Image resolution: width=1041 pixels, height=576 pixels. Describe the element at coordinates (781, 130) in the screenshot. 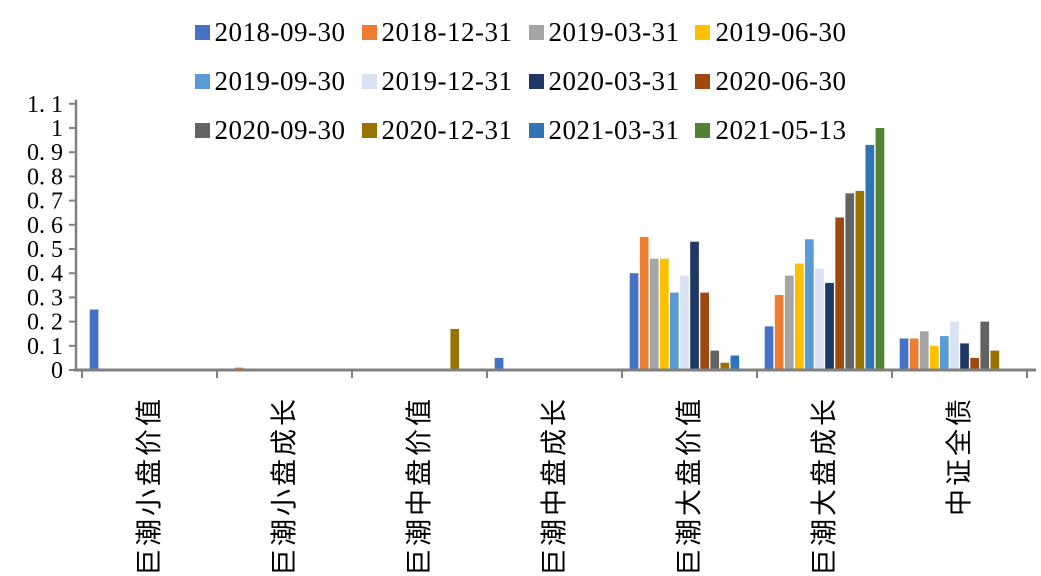

I see `legend-label: 2021-05-13` at that location.